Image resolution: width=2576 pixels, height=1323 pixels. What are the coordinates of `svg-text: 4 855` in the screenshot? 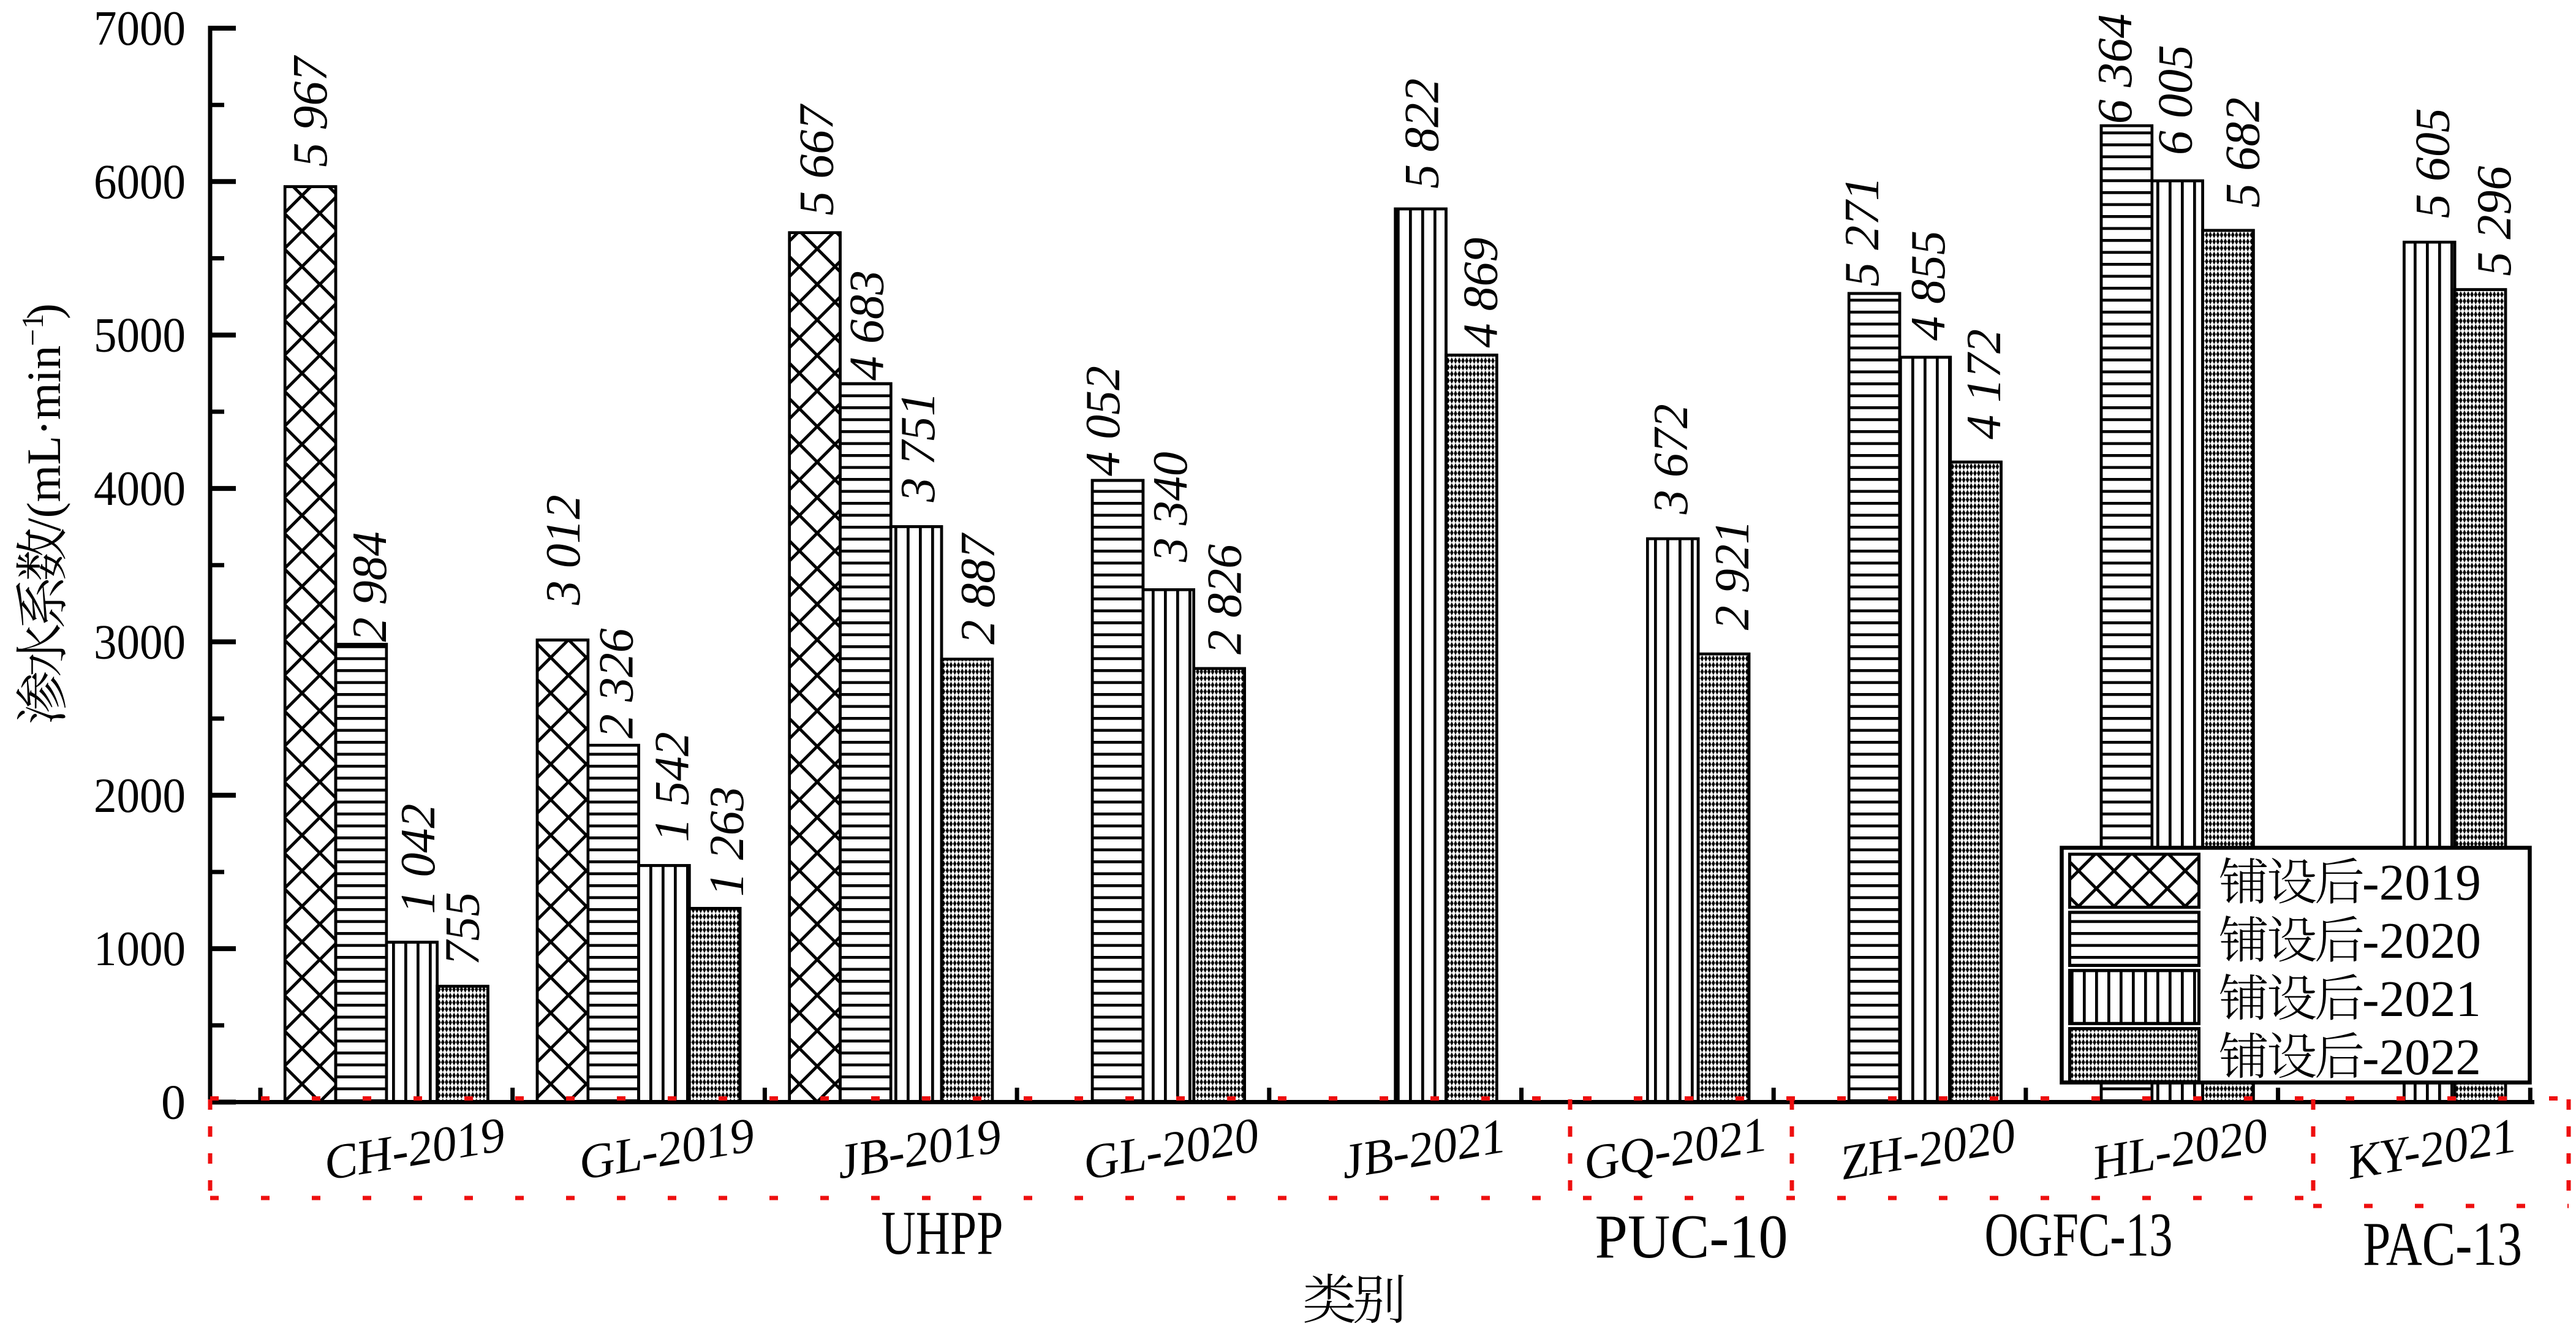 It's located at (1928, 285).